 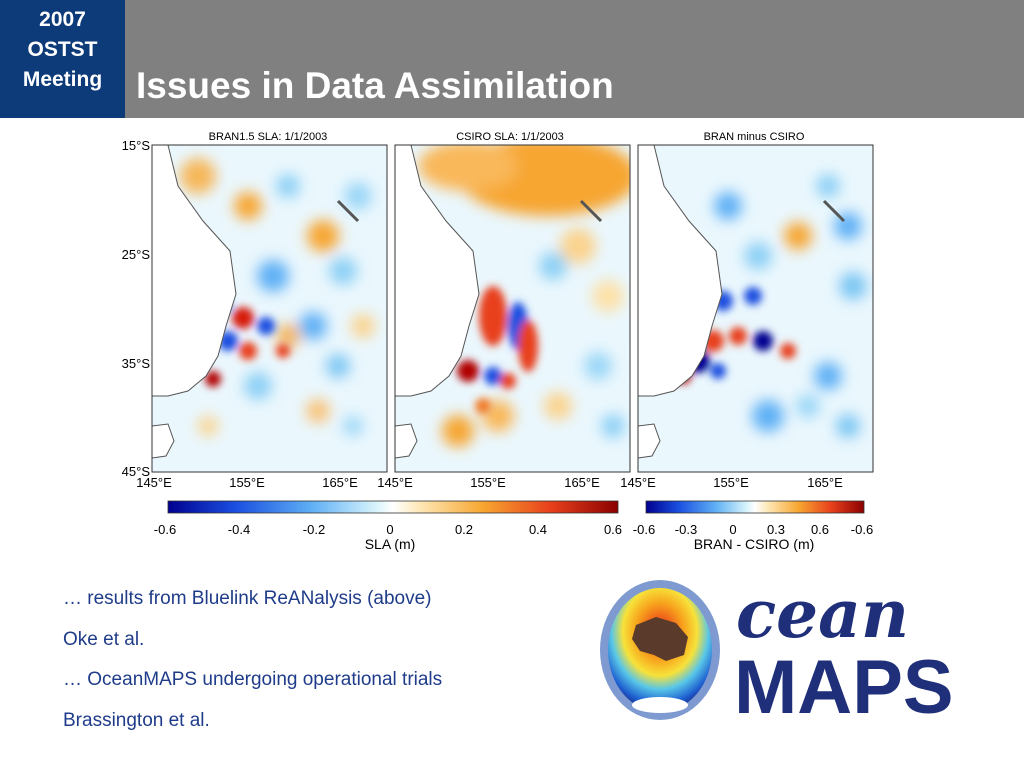 I want to click on diff-tick: 0, so click(x=732, y=529).